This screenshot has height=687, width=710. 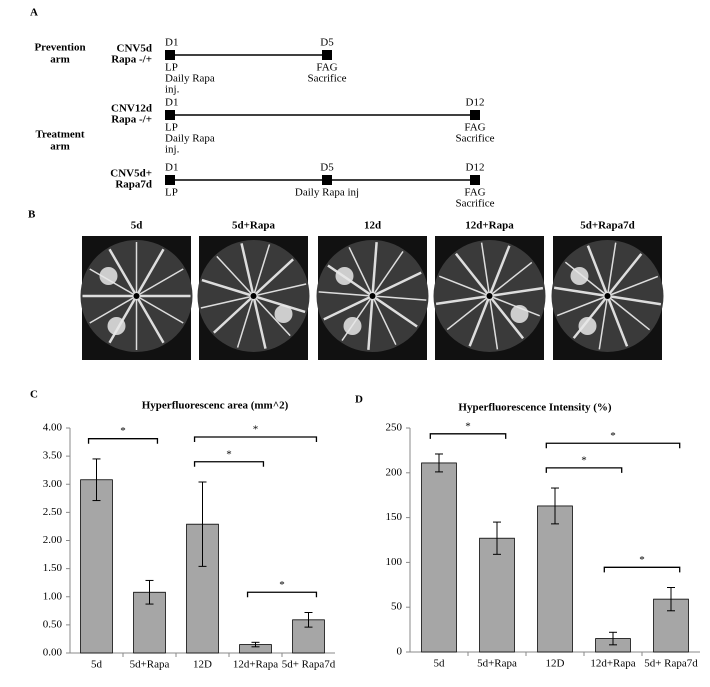 What do you see at coordinates (171, 128) in the screenshot?
I see `event-label: LP` at bounding box center [171, 128].